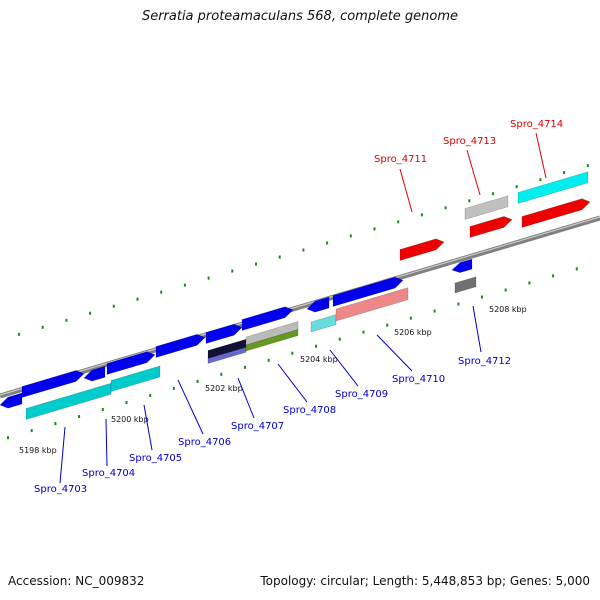 This screenshot has height=600, width=600. Describe the element at coordinates (130, 419) in the screenshot. I see `scale-label-5200: 5200 kbp` at that location.